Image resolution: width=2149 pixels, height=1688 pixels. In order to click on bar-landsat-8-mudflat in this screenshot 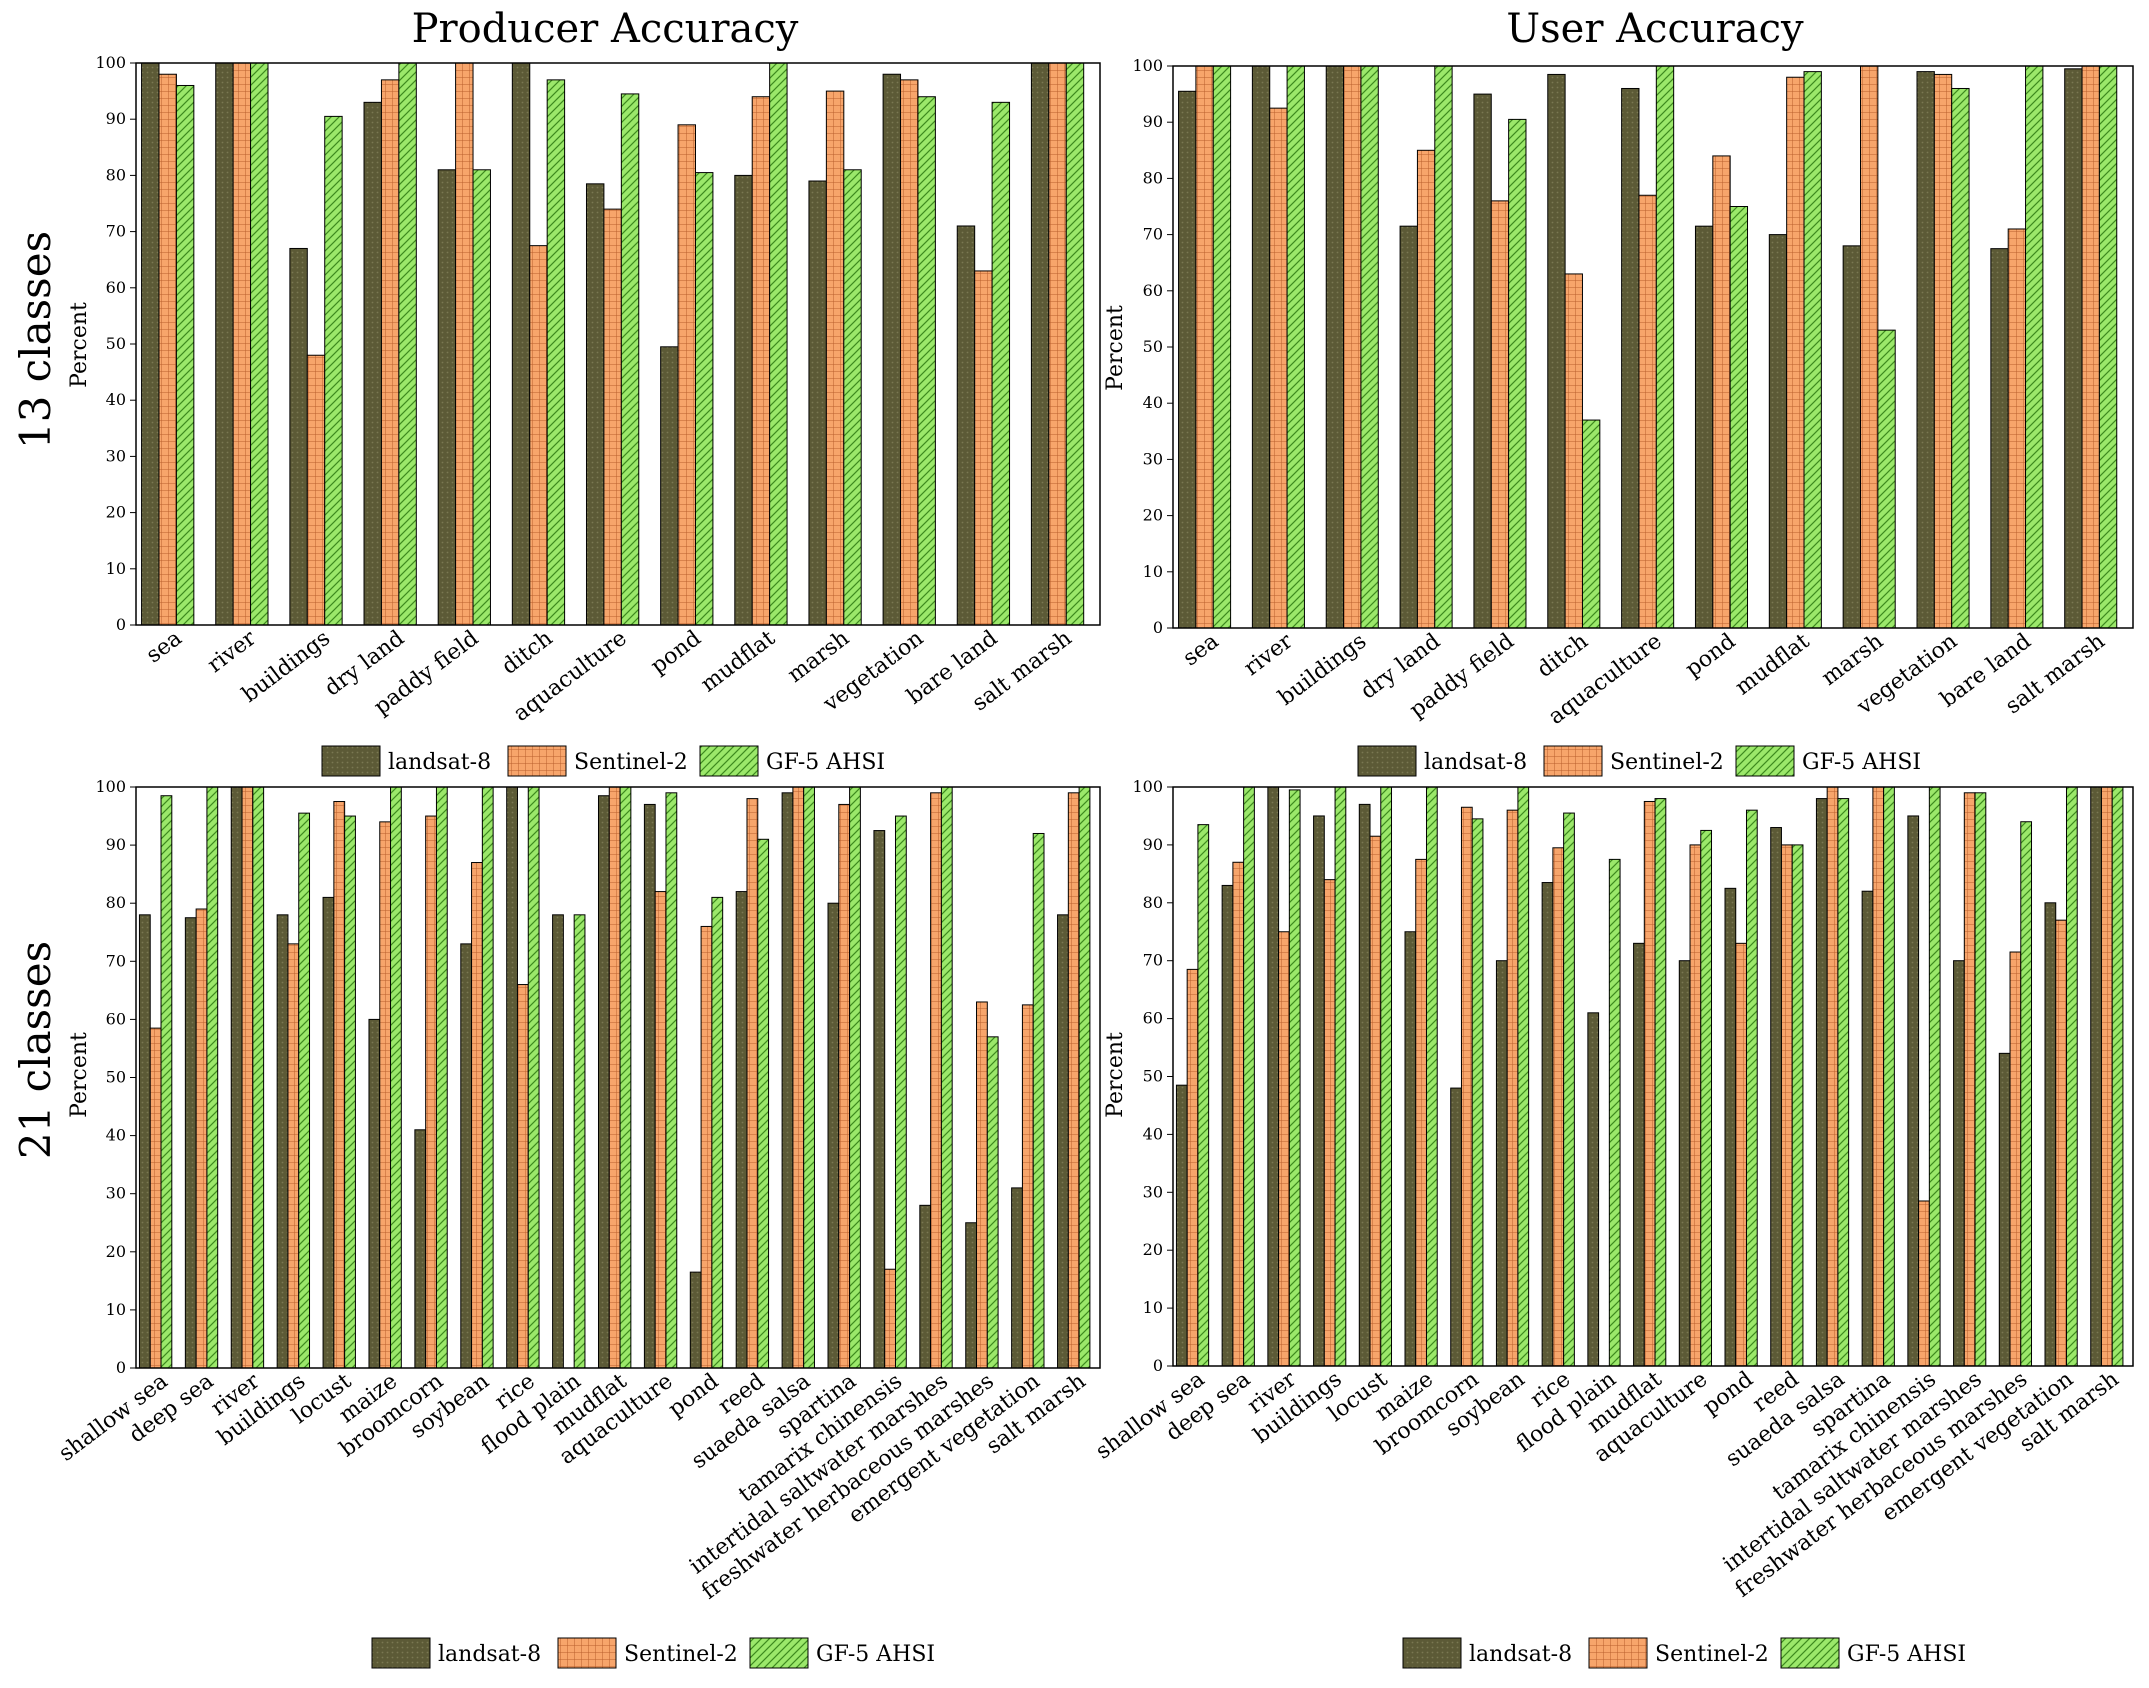, I will do `click(743, 400)`.